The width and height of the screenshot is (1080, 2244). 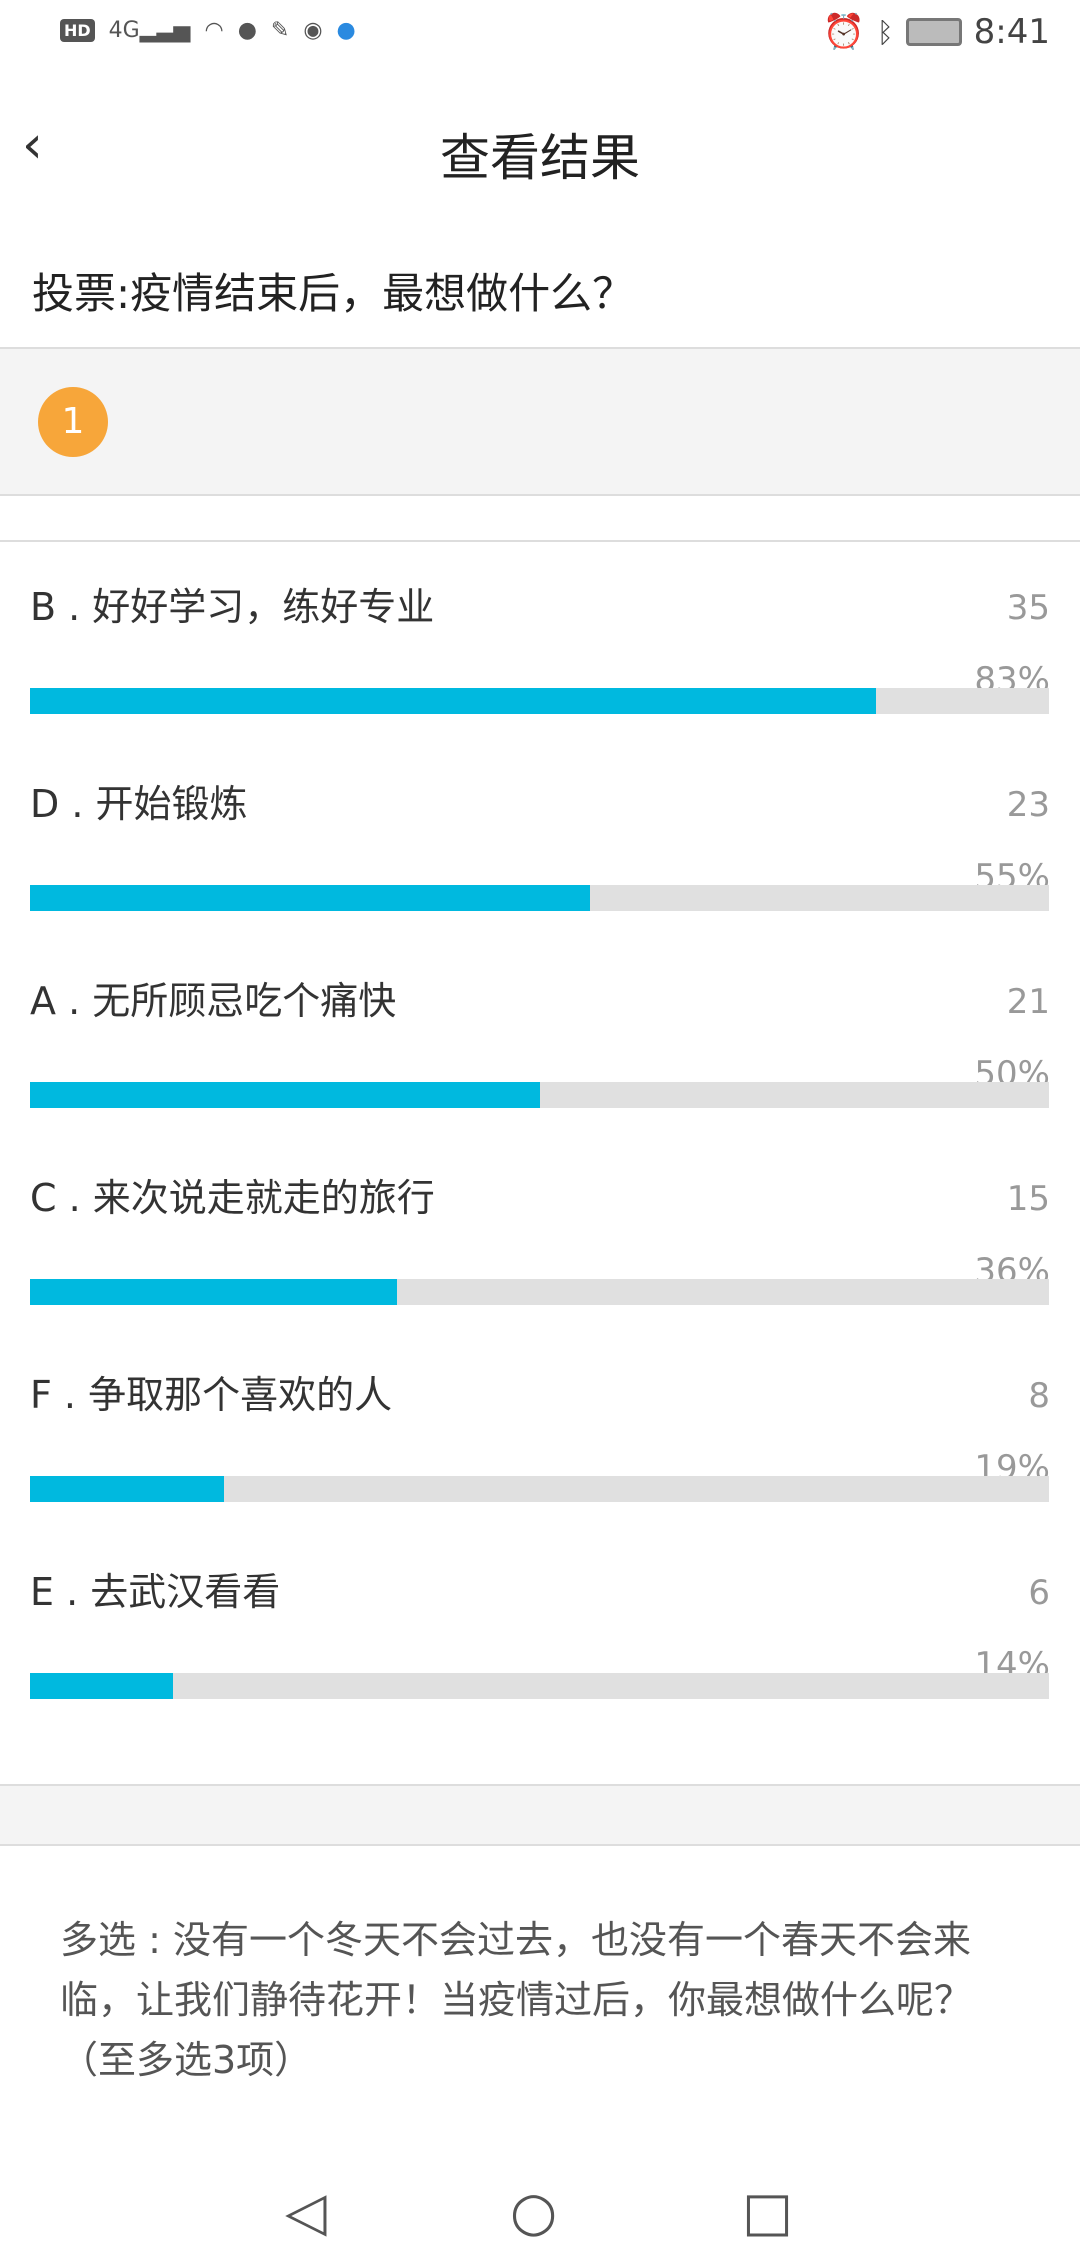 What do you see at coordinates (149, 30) in the screenshot?
I see `4g-signal-icon: 4G▂▃▅` at bounding box center [149, 30].